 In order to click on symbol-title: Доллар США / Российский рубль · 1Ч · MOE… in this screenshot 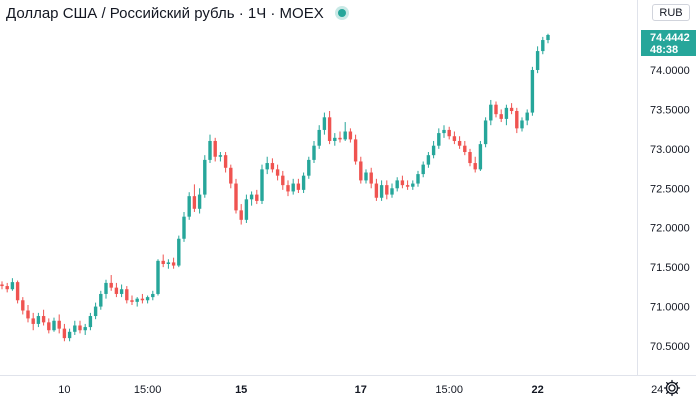, I will do `click(165, 13)`.